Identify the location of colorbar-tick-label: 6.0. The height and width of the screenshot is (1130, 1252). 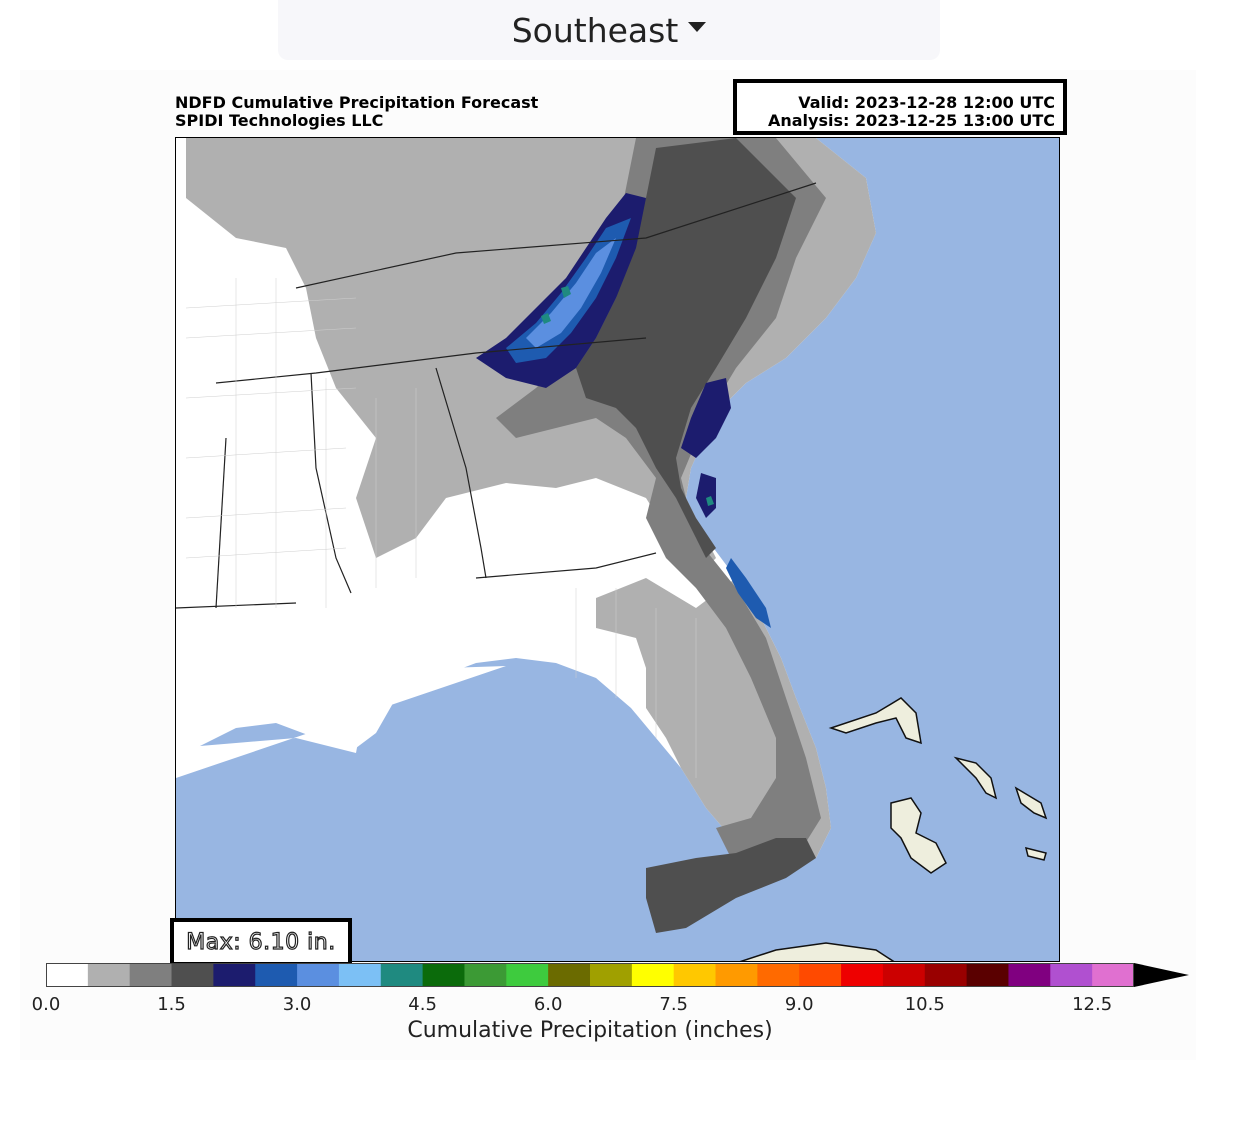
(548, 1004).